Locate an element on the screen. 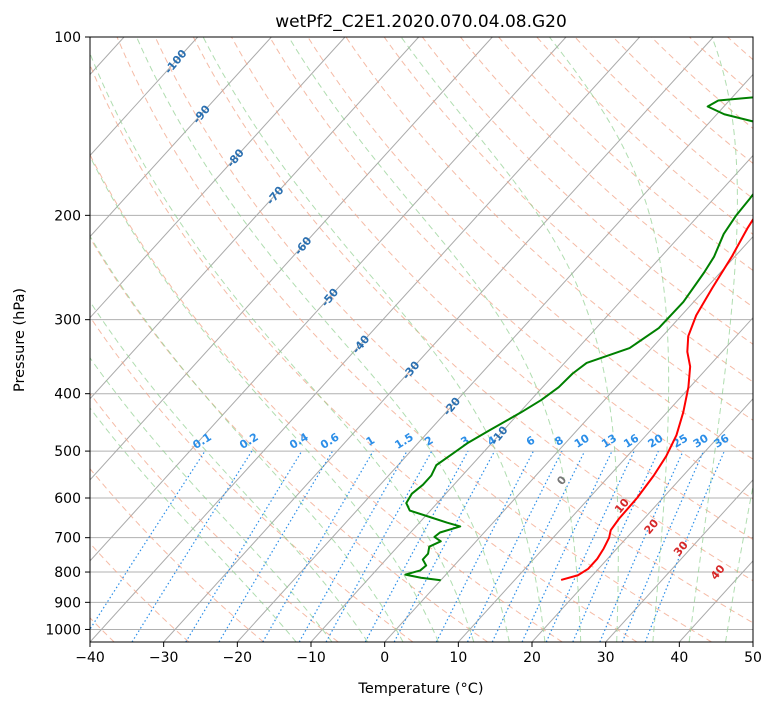 This screenshot has width=775, height=712. x-tick-label: −20 is located at coordinates (238, 658).